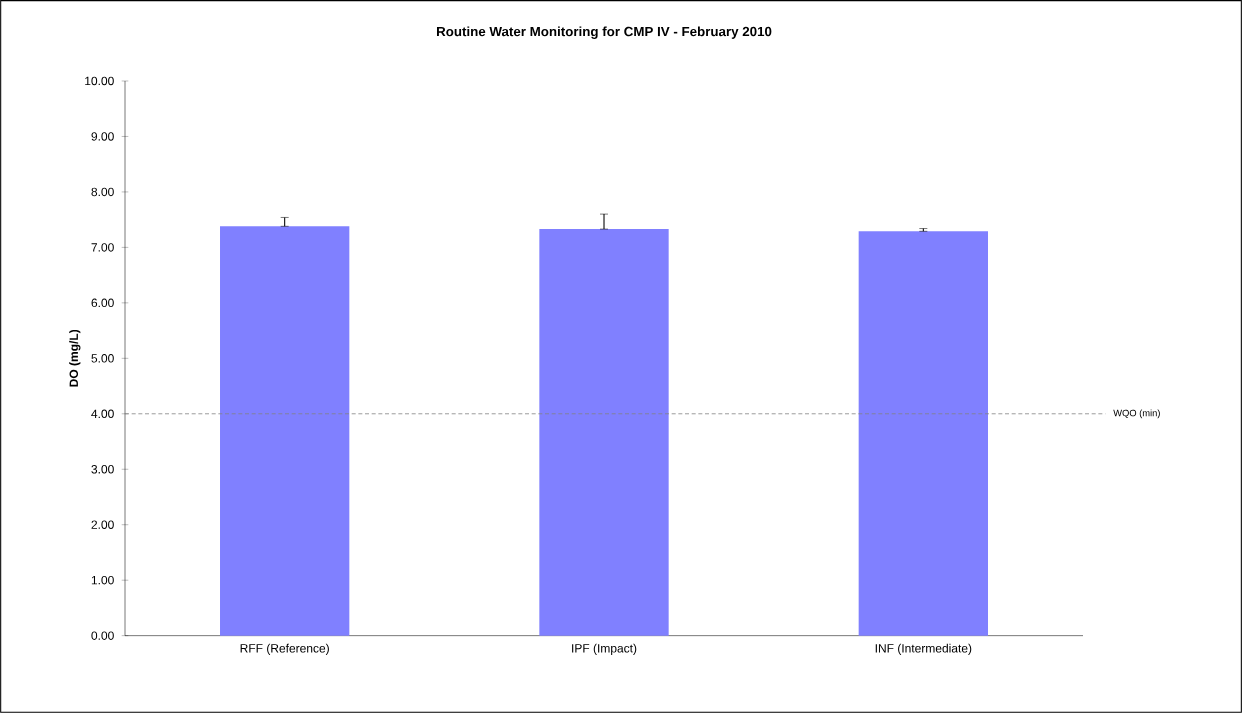  Describe the element at coordinates (923, 649) in the screenshot. I see `x-tick-label: INF (Intermediate)` at that location.